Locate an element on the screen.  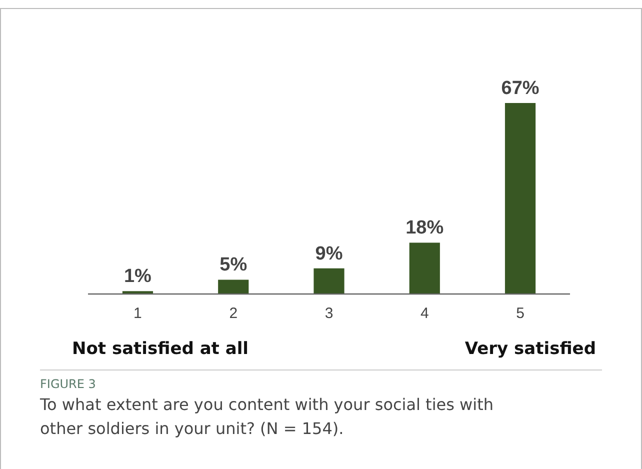
text: Not satisfied at all is located at coordinates (160, 349).